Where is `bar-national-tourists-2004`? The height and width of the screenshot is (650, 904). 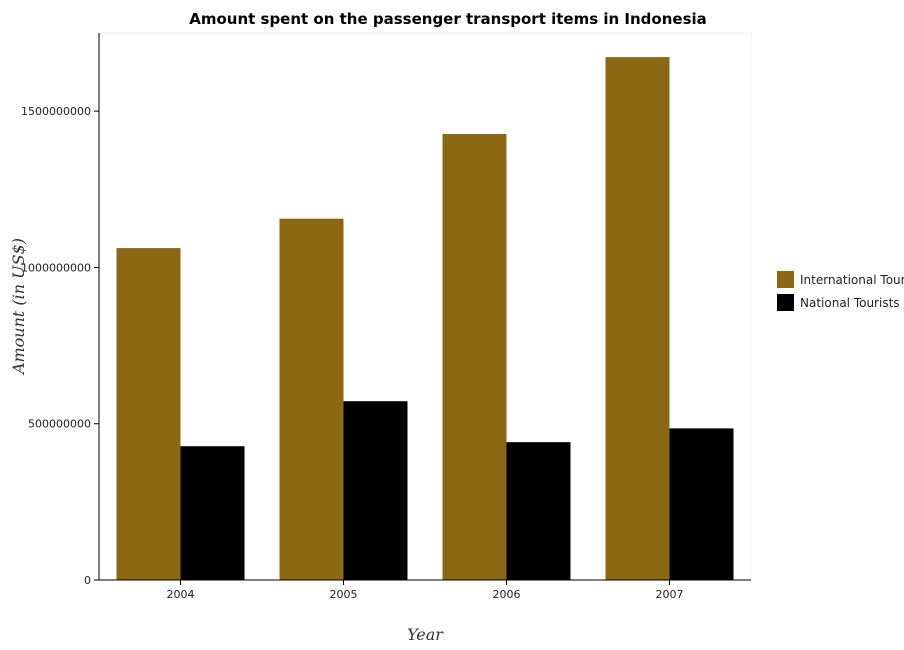
bar-national-tourists-2004 is located at coordinates (212, 513).